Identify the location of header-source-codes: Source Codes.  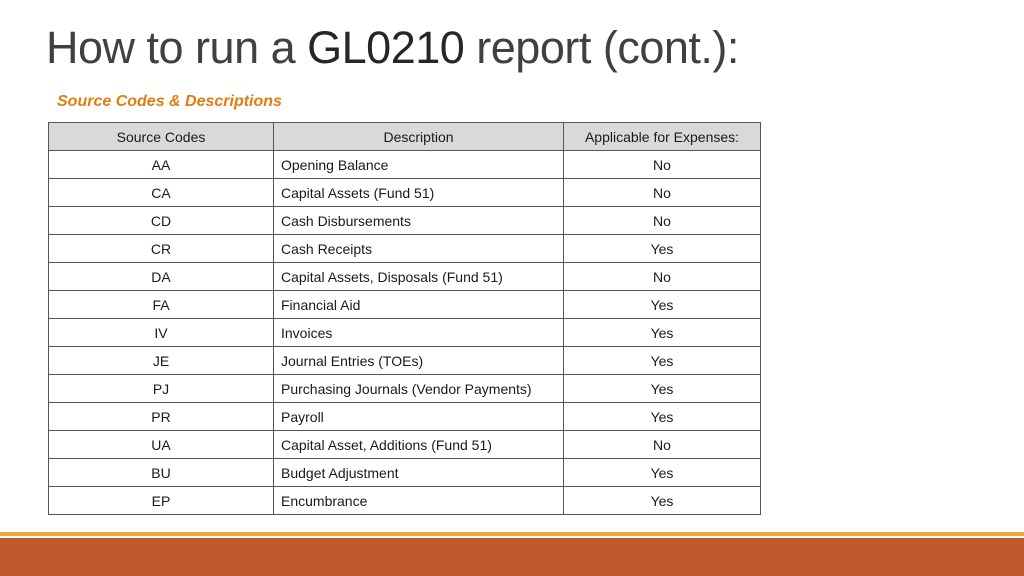
(161, 136).